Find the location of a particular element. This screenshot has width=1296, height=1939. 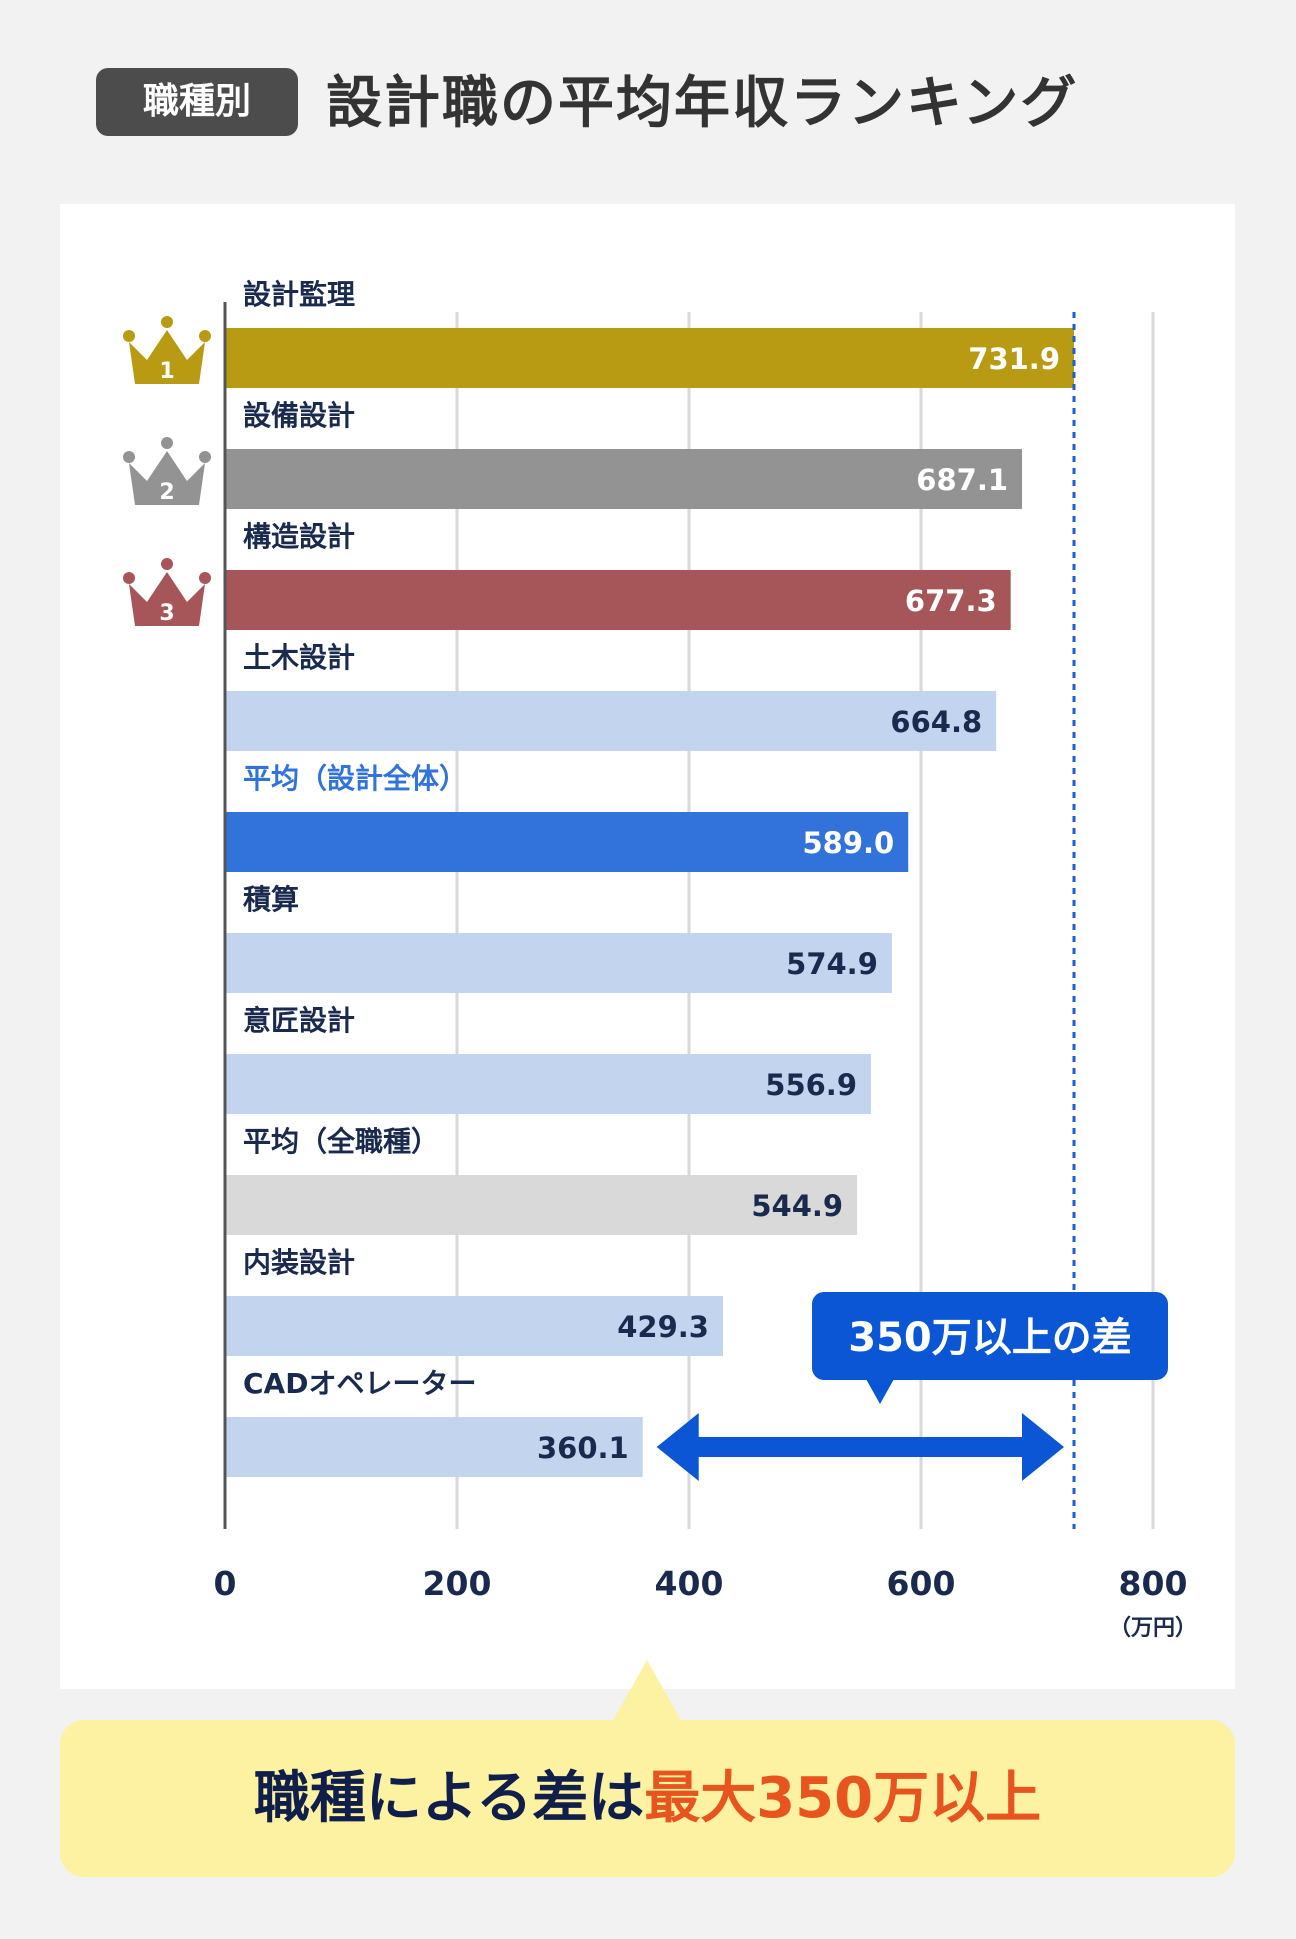

value-label: 429.3 is located at coordinates (663, 1327).